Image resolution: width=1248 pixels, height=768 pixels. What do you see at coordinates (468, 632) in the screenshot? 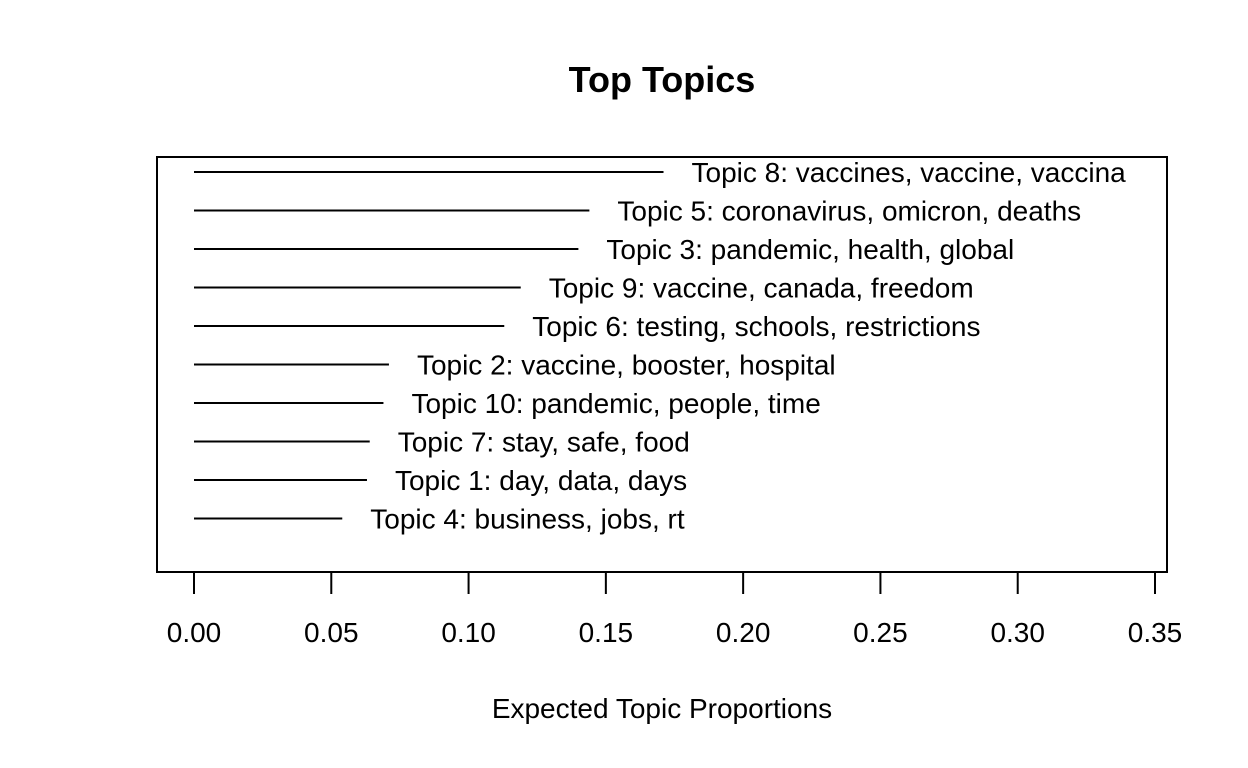
I see `x-tick-label: 0.10` at bounding box center [468, 632].